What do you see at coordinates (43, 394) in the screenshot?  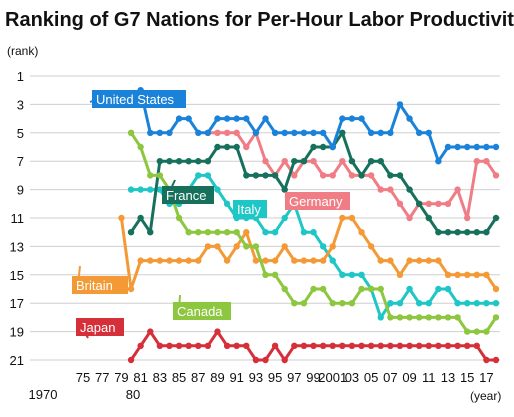 I see `x-tick-label-secondary: 1970` at bounding box center [43, 394].